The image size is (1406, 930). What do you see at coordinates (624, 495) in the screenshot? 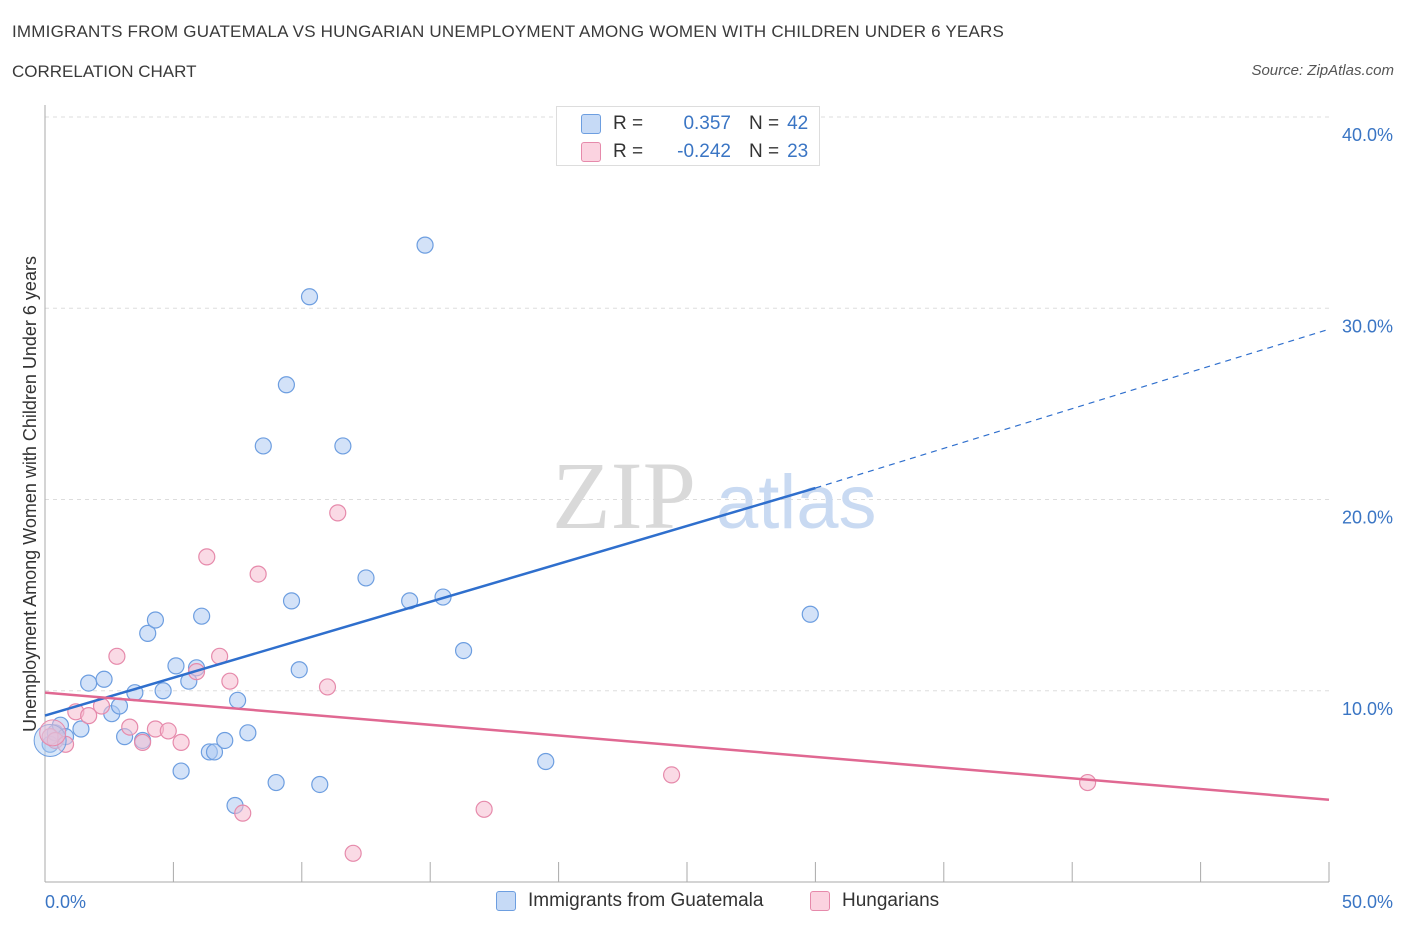
I see `watermark-zip: ZIP` at bounding box center [624, 495].